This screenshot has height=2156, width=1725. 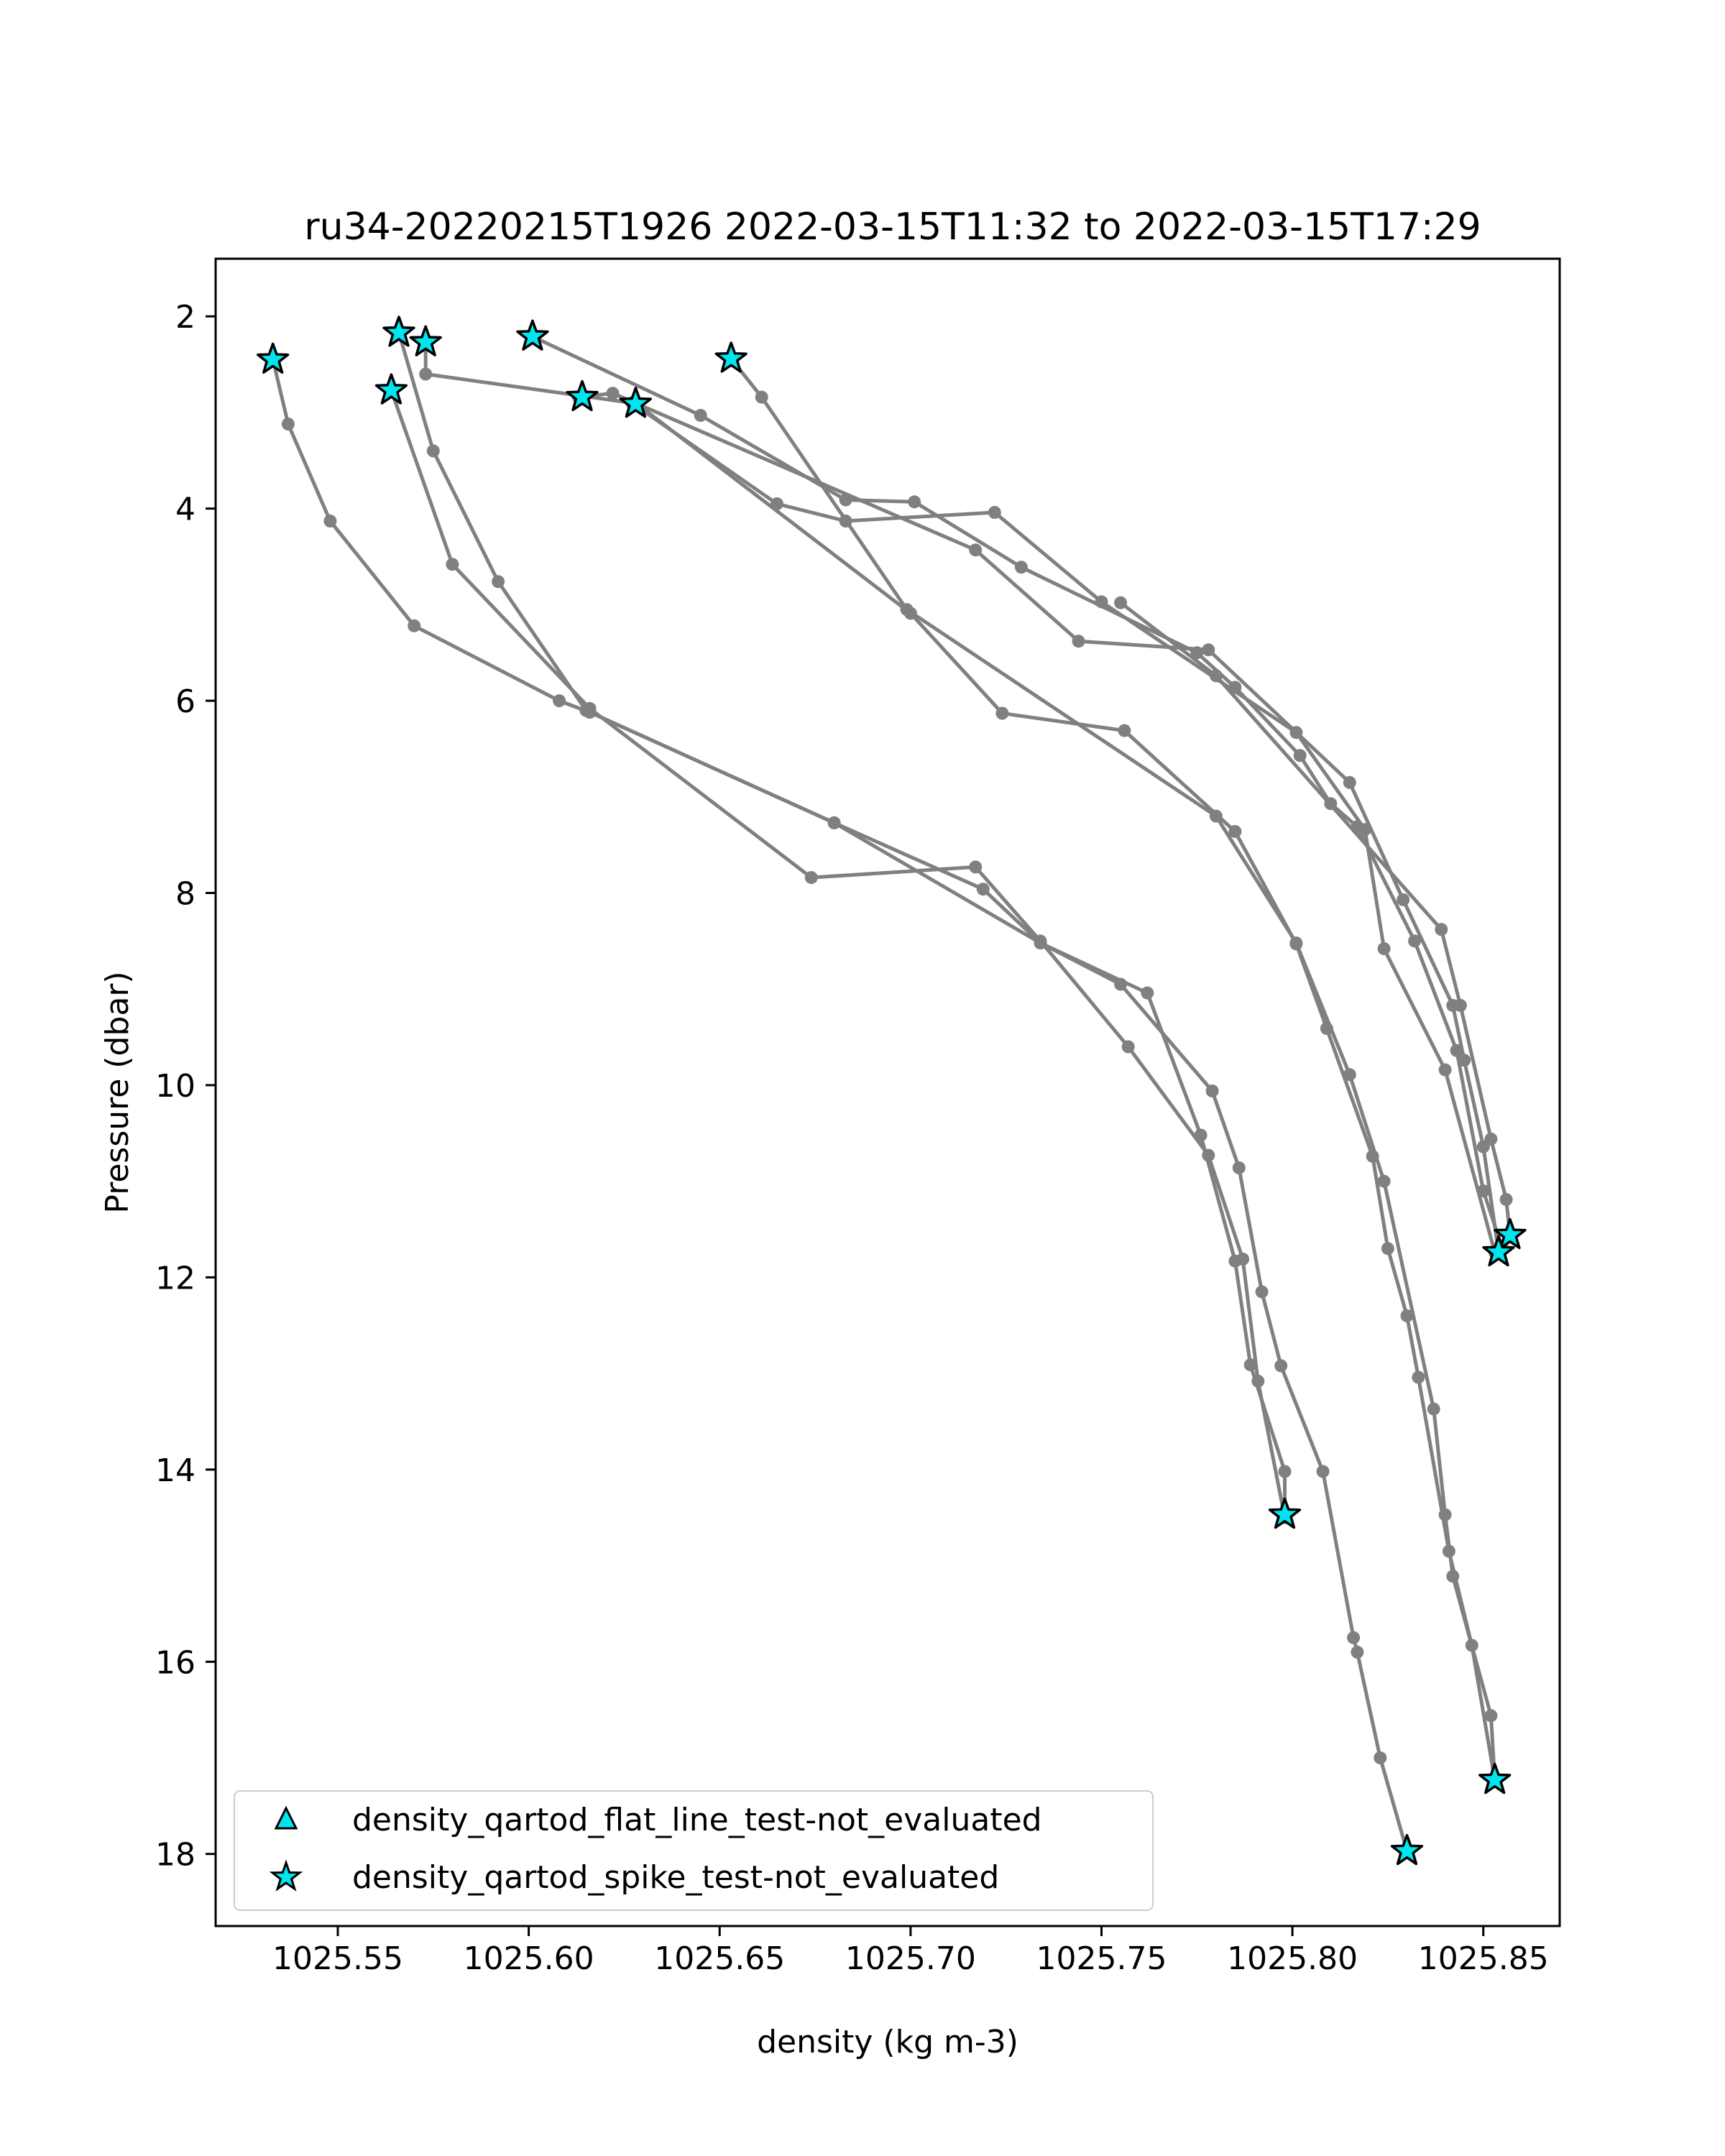 I want to click on y-tick-label: 18, so click(x=175, y=1856).